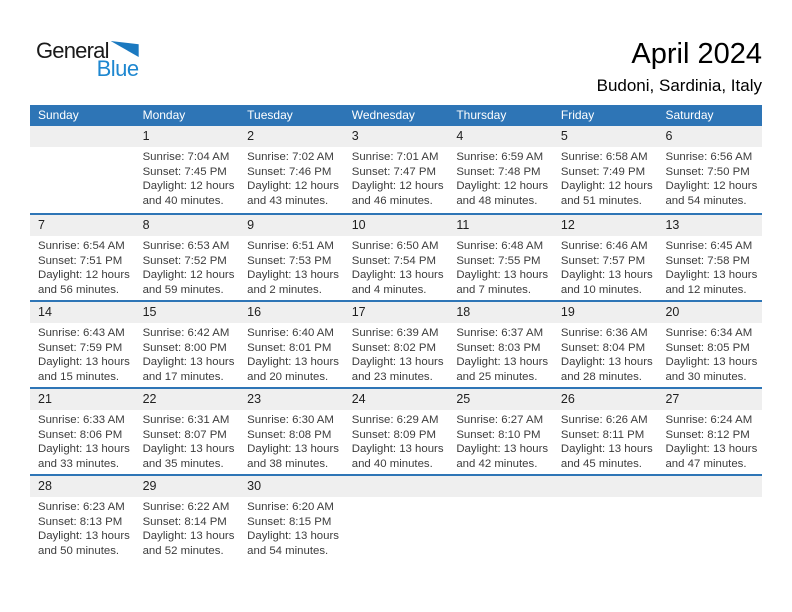 The height and width of the screenshot is (612, 792). What do you see at coordinates (80, 521) in the screenshot?
I see `detail-line: Sunset: 8:13 PM` at bounding box center [80, 521].